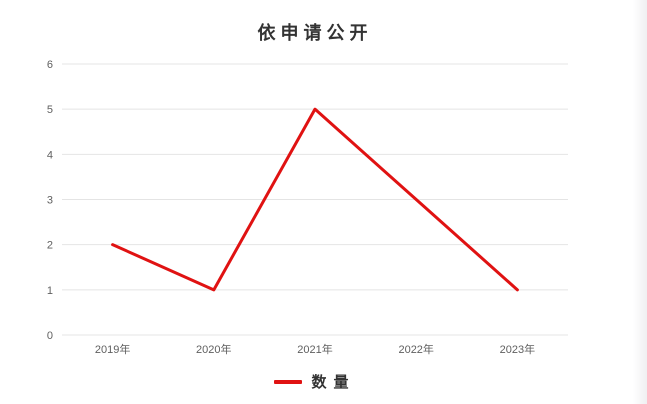  I want to click on x-axis-tick-label: 2022年, so click(415, 349).